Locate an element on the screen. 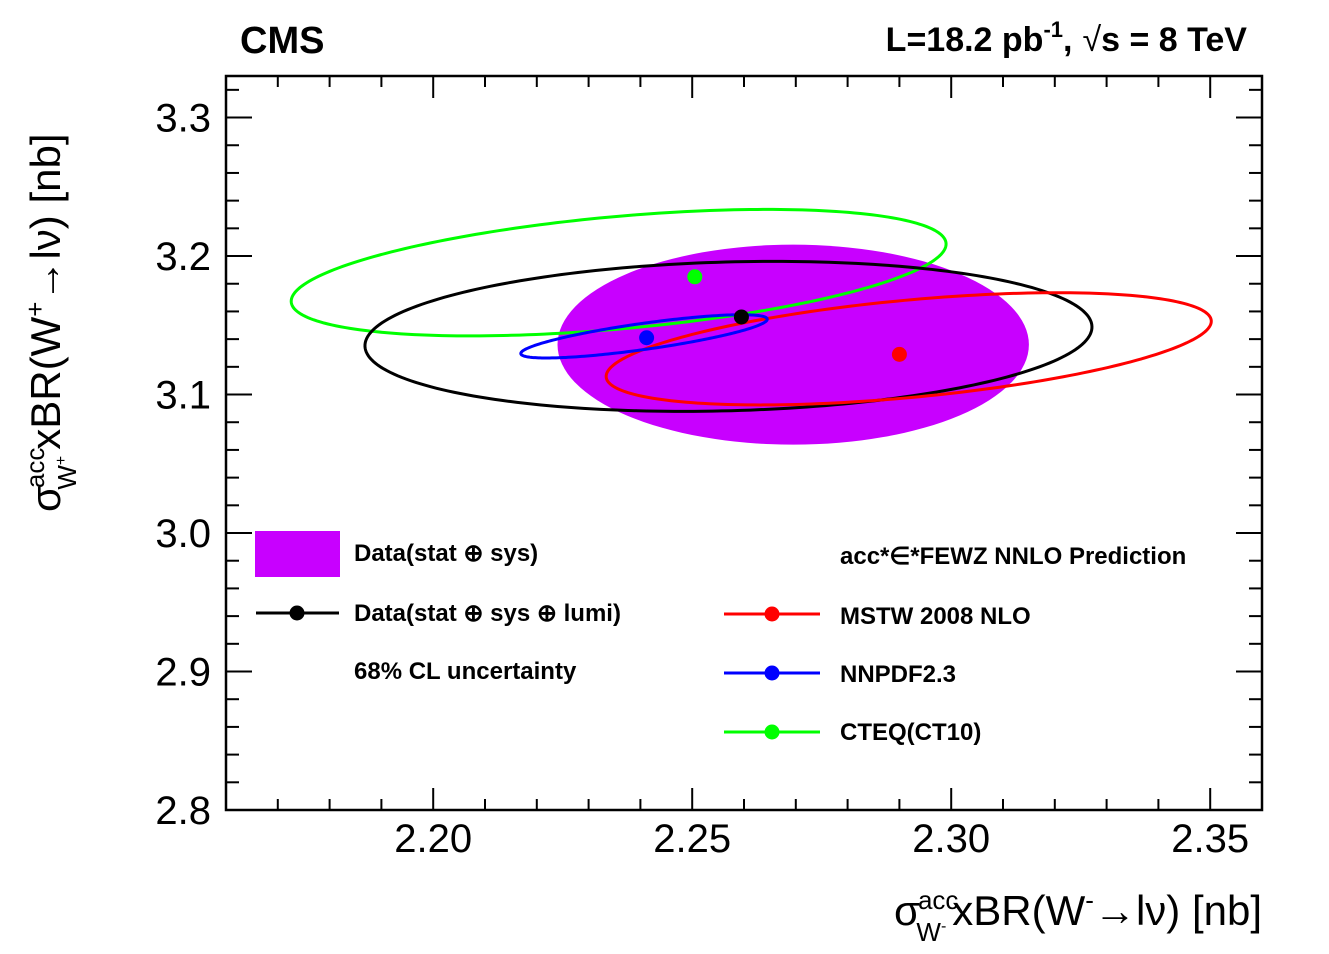 The image size is (1329, 954). x-tick-label: 2.25 is located at coordinates (692, 839).